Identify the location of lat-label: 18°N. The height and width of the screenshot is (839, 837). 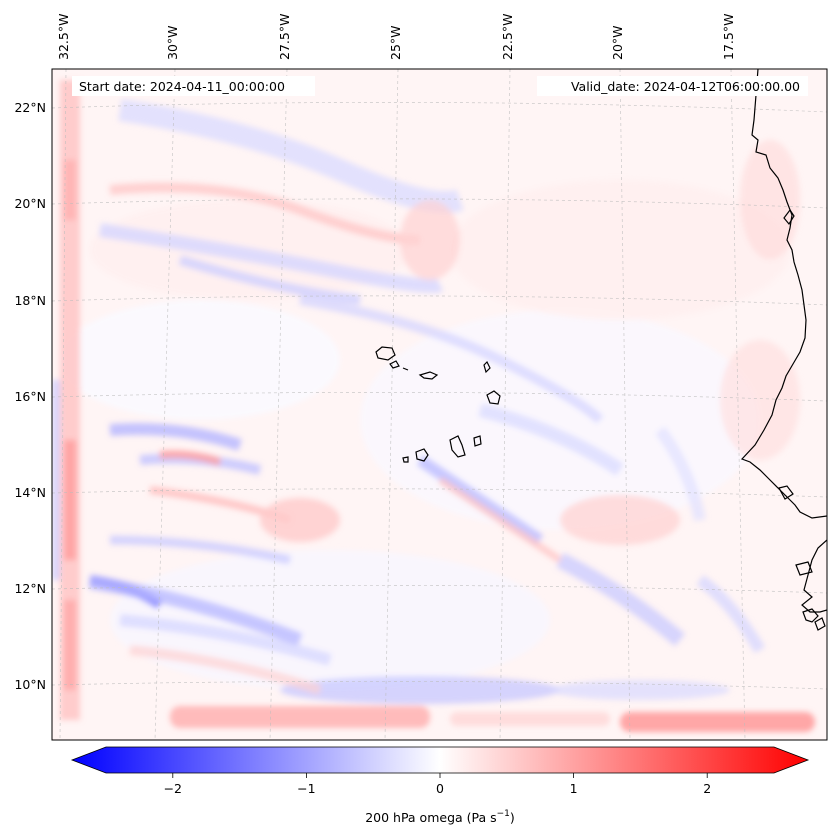
(30, 300).